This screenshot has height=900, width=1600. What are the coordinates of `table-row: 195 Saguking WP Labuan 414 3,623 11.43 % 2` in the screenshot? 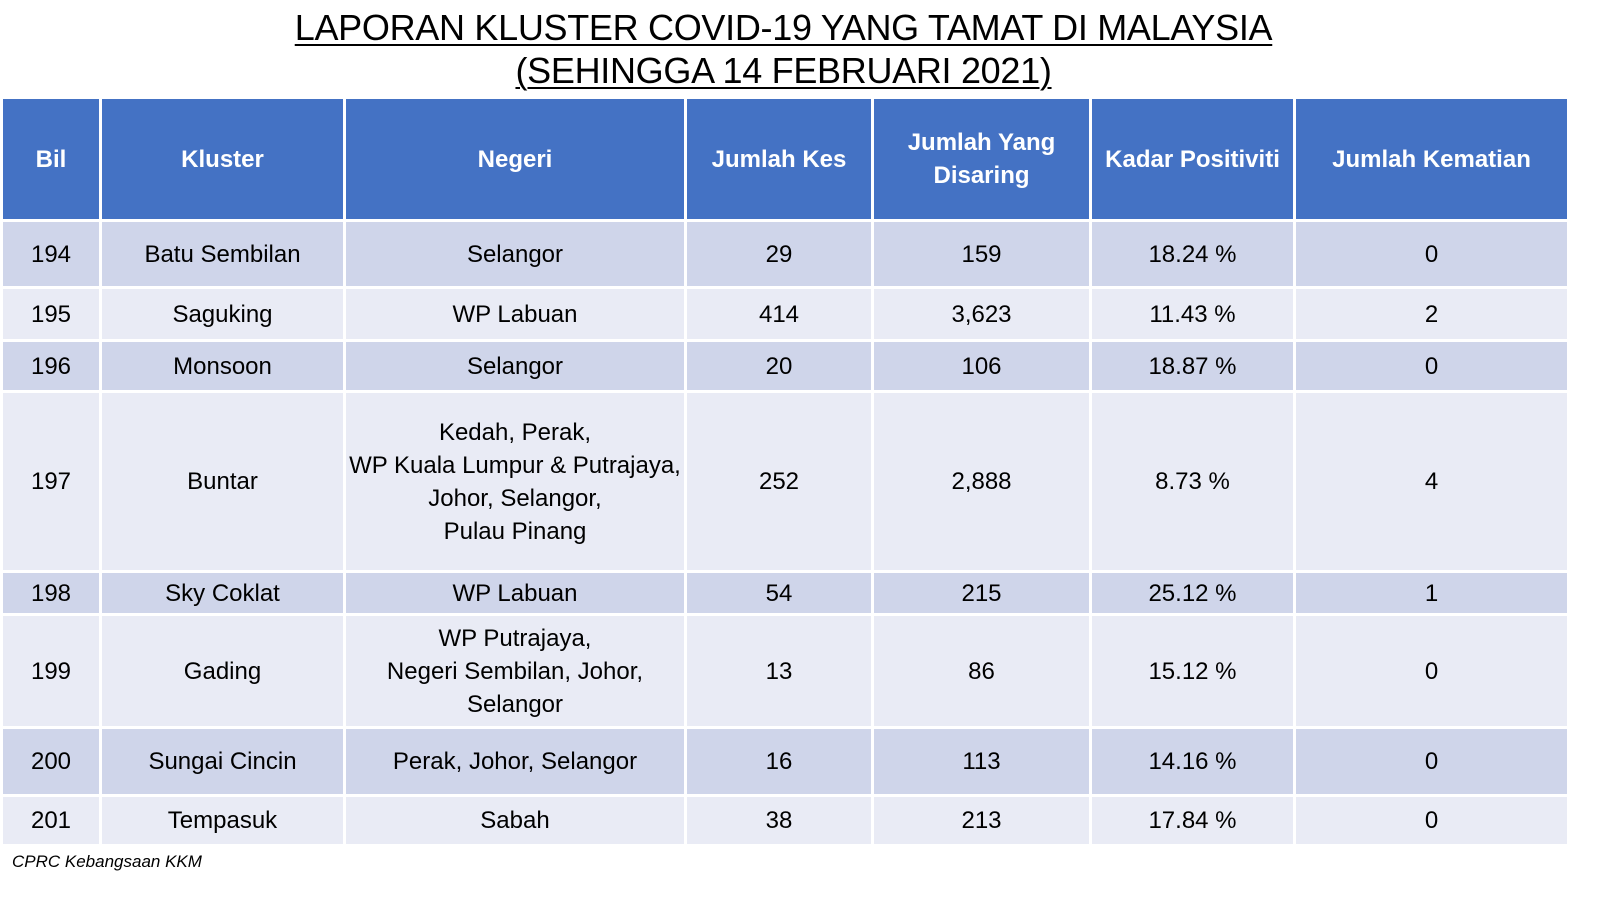 It's located at (785, 314).